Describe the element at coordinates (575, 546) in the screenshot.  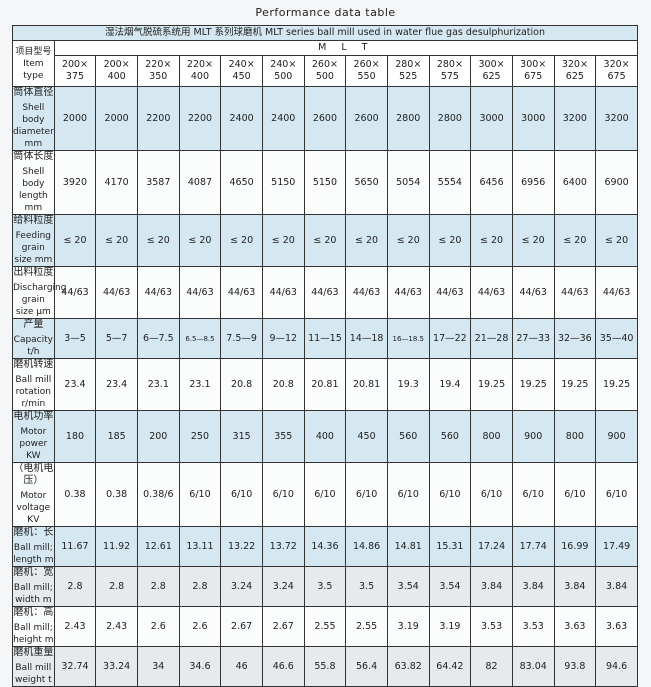
I see `table-cell: 16.99` at that location.